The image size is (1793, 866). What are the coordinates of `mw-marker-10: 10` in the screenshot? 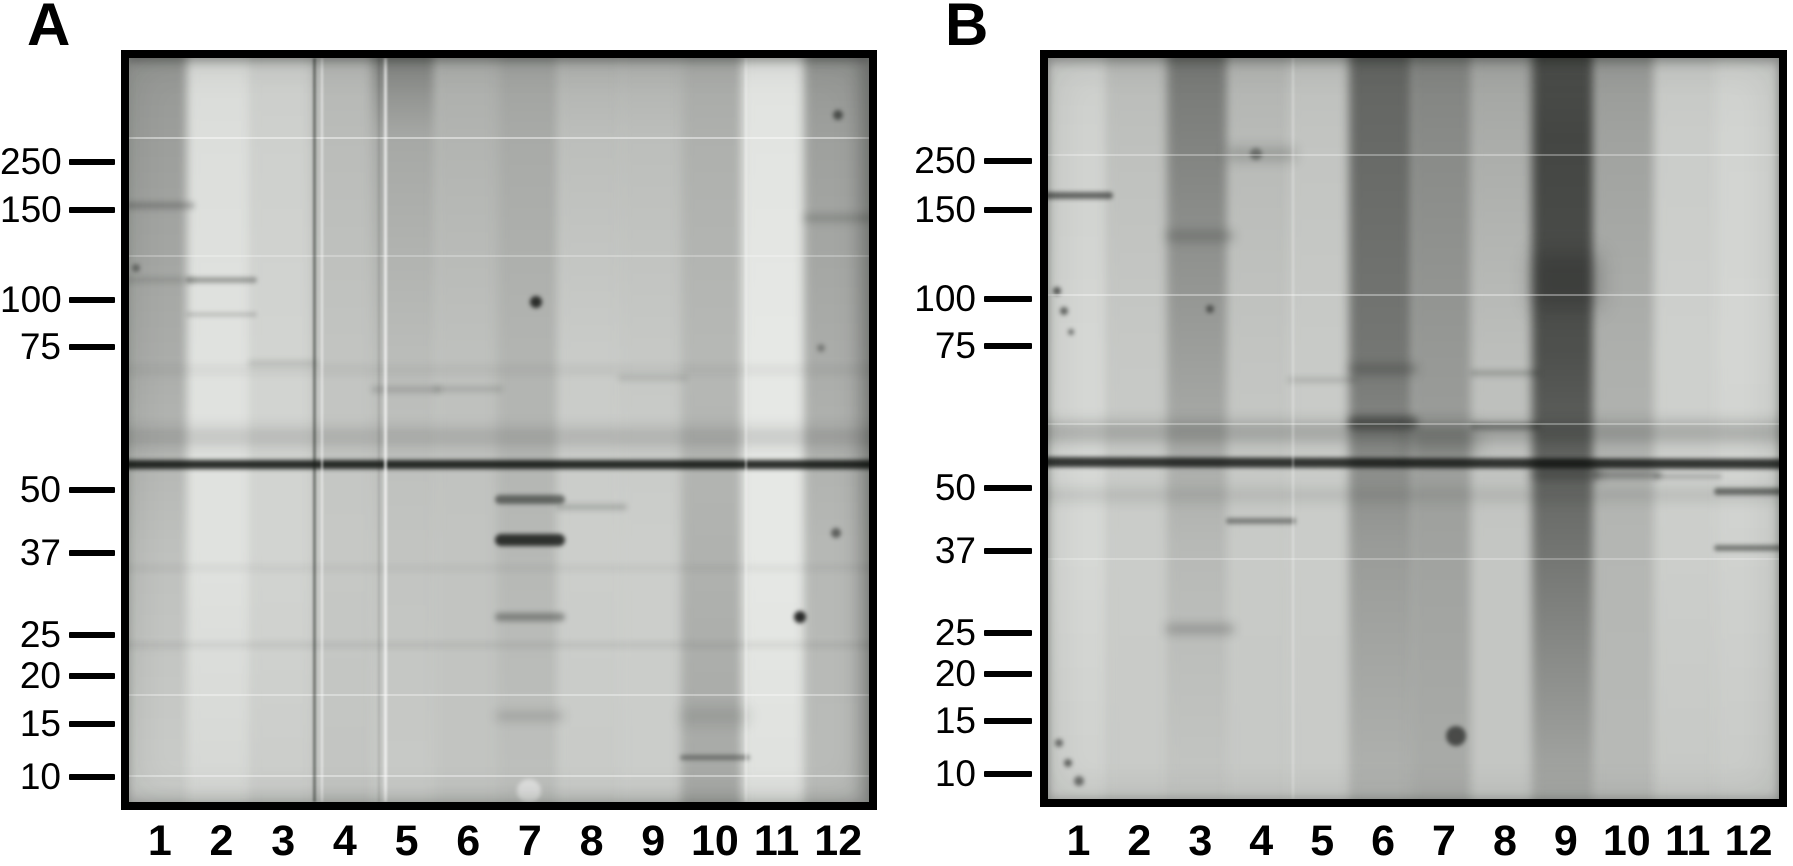 It's located at (57, 777).